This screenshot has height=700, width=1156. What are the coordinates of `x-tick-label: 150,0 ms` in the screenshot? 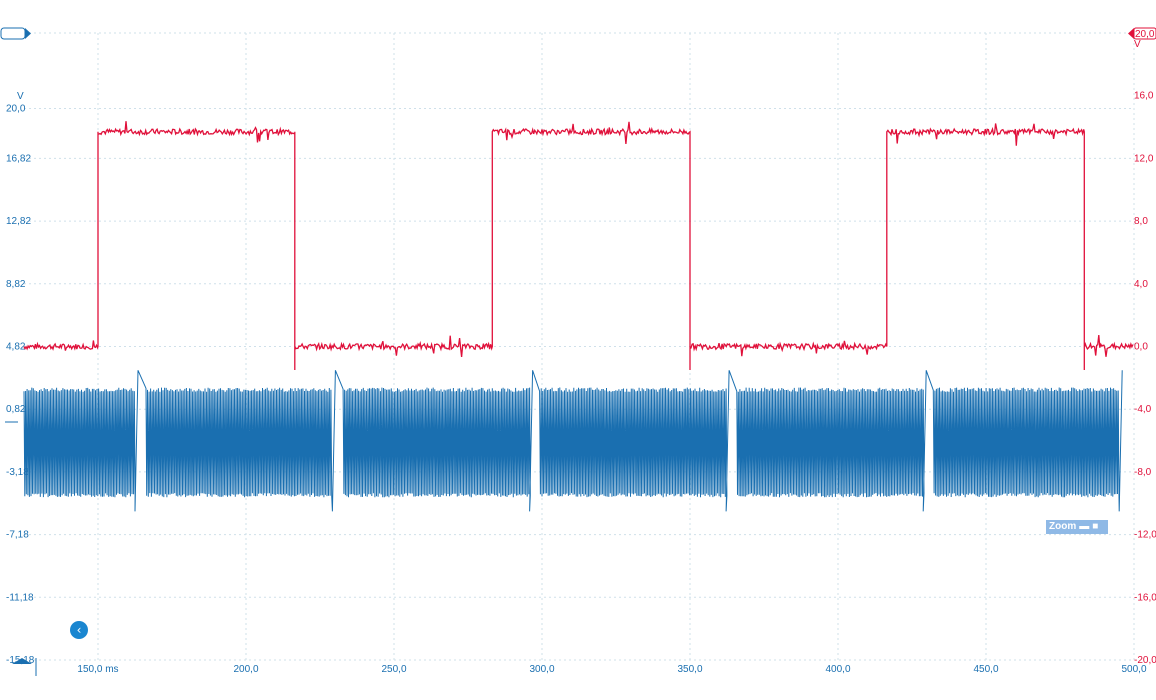 It's located at (97, 669).